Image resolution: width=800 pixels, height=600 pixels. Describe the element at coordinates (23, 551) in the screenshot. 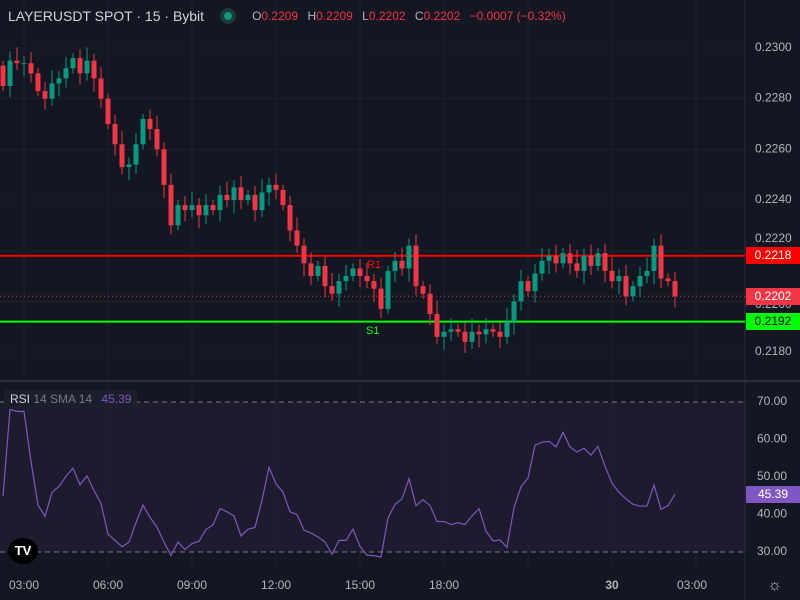

I see `tradingview-logo: TV` at that location.